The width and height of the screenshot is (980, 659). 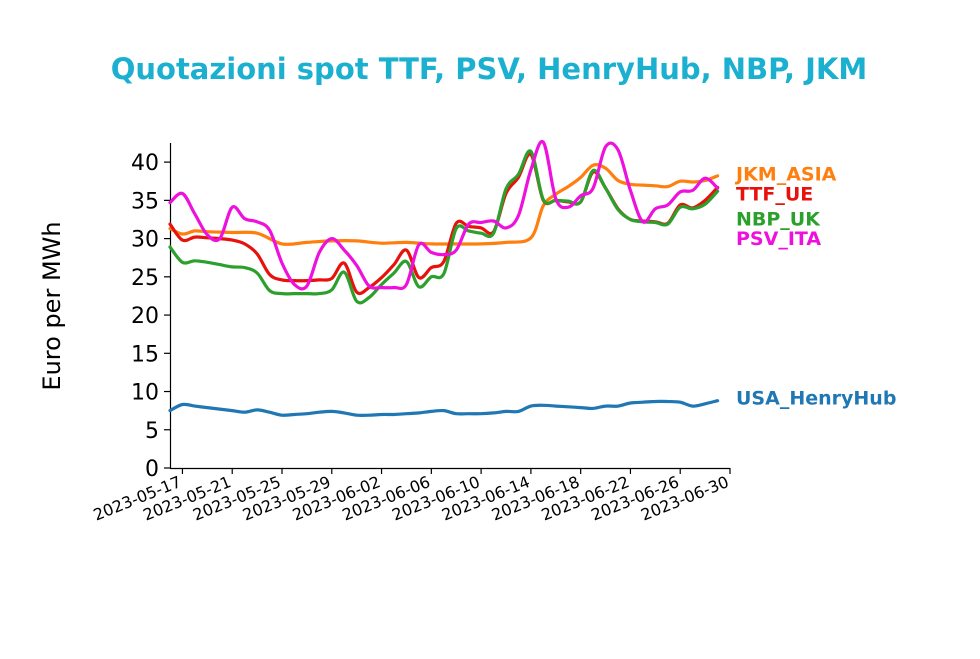 I want to click on series-line-nbp-uk, so click(x=444, y=227).